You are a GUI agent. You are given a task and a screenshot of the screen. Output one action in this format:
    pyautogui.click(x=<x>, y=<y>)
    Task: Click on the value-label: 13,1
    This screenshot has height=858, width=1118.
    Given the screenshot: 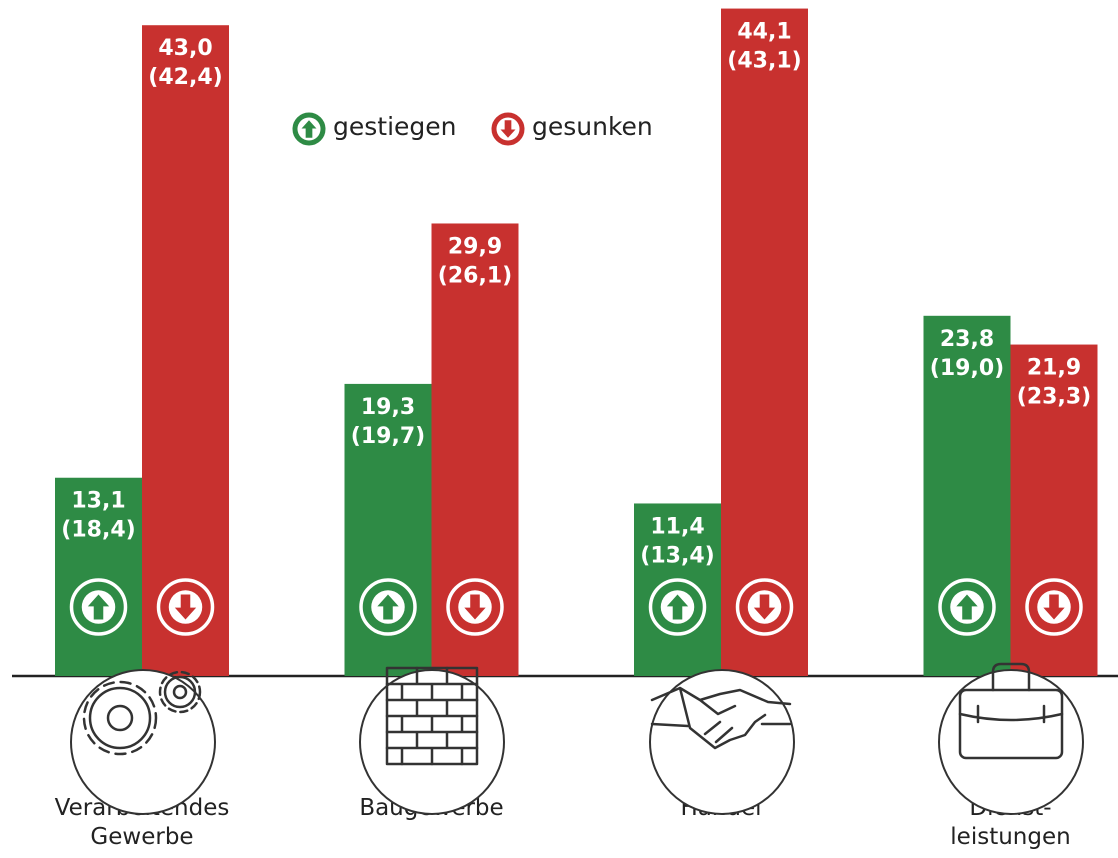 What is the action you would take?
    pyautogui.click(x=98, y=501)
    